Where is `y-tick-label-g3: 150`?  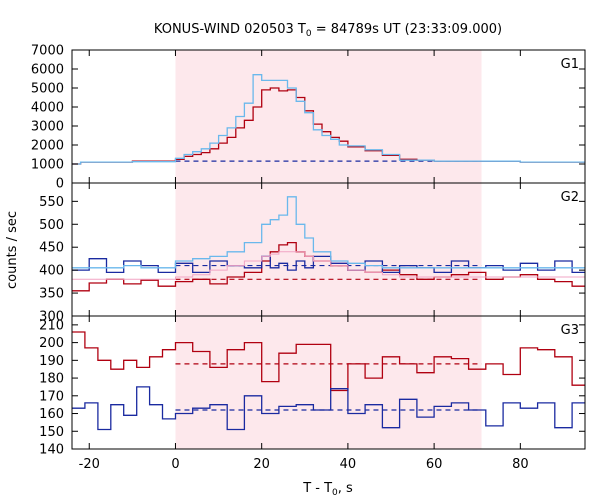
y-tick-label-g3: 150 is located at coordinates (51, 432).